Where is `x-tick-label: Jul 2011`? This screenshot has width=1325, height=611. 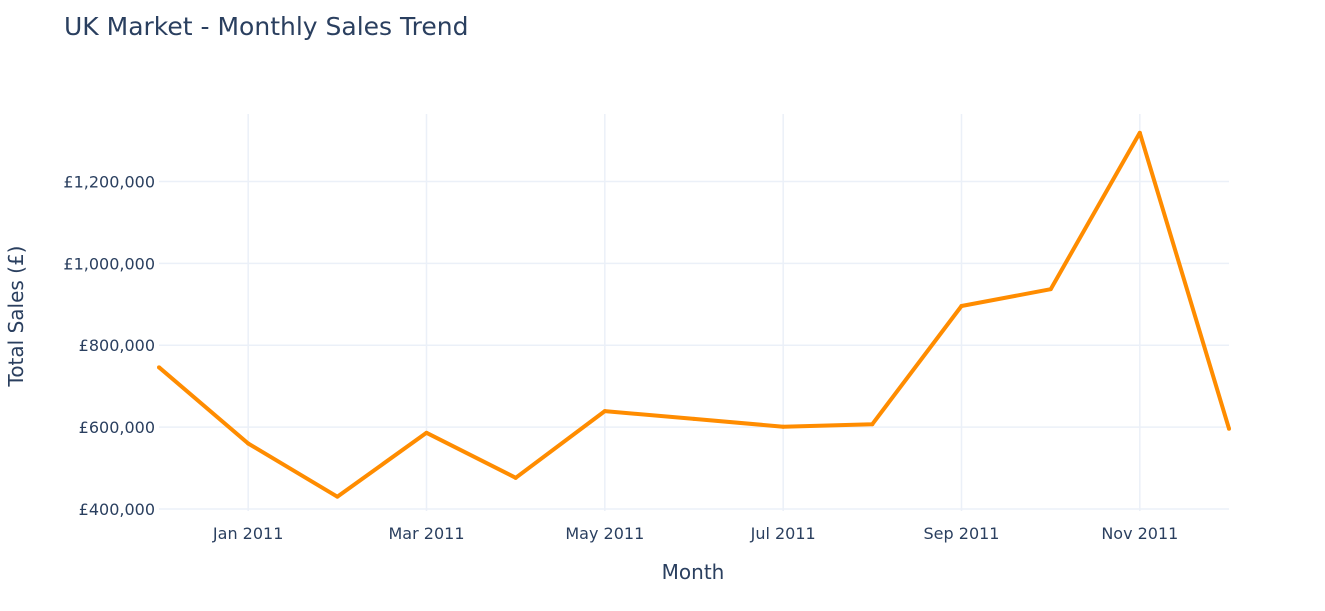 x-tick-label: Jul 2011 is located at coordinates (783, 533).